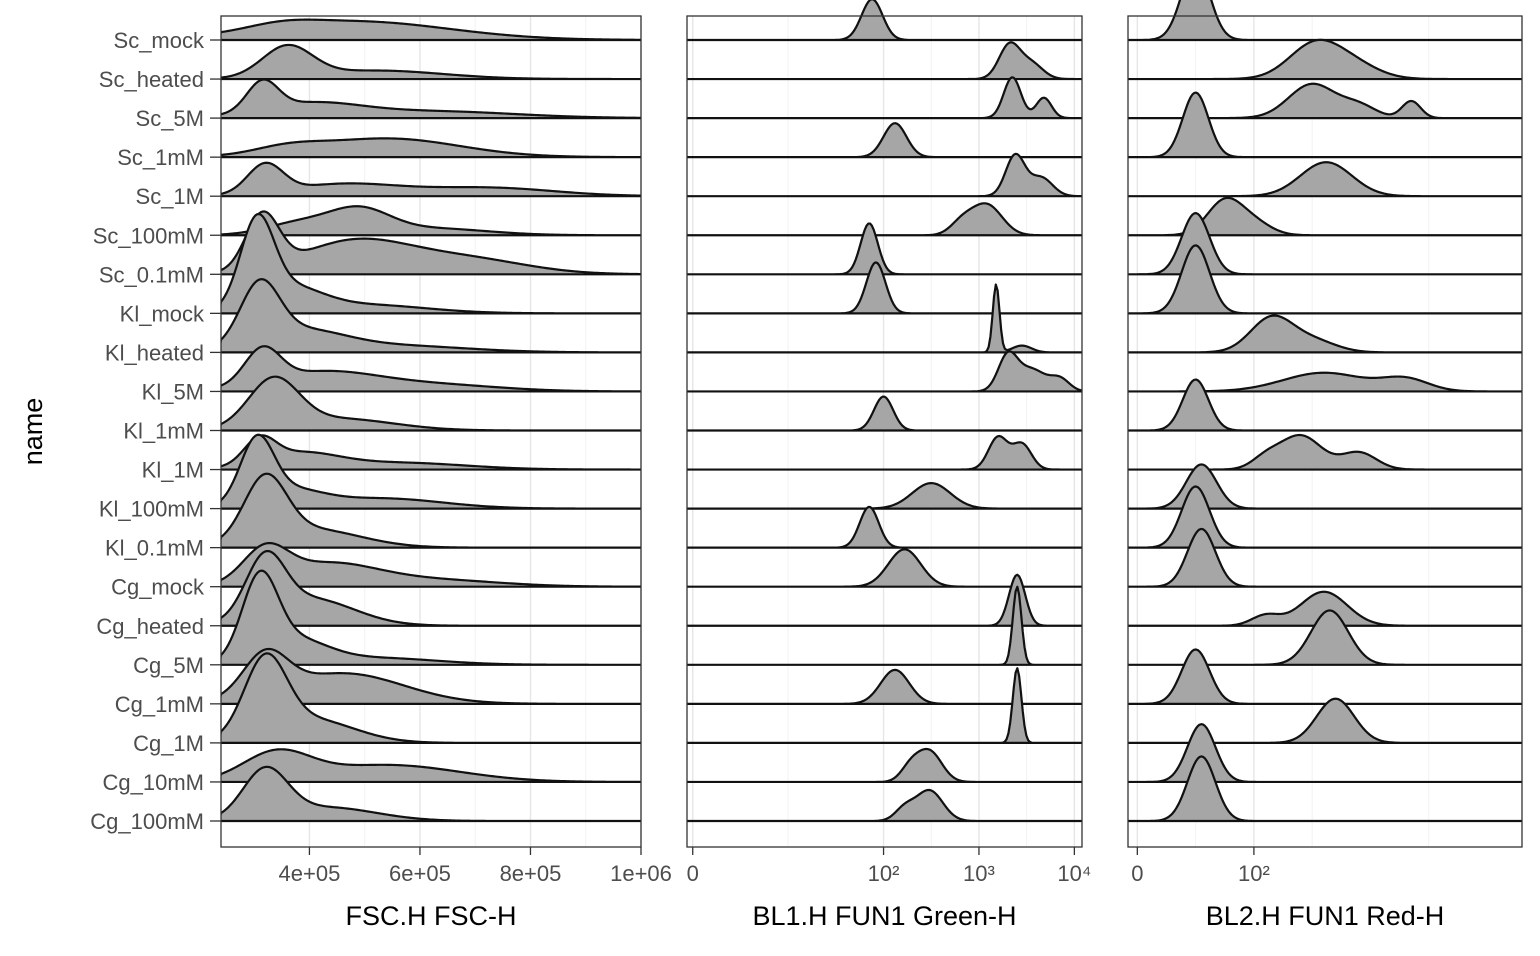 The width and height of the screenshot is (1540, 956). Describe the element at coordinates (154, 548) in the screenshot. I see `y-tick-label: Kl_0.1mM` at that location.